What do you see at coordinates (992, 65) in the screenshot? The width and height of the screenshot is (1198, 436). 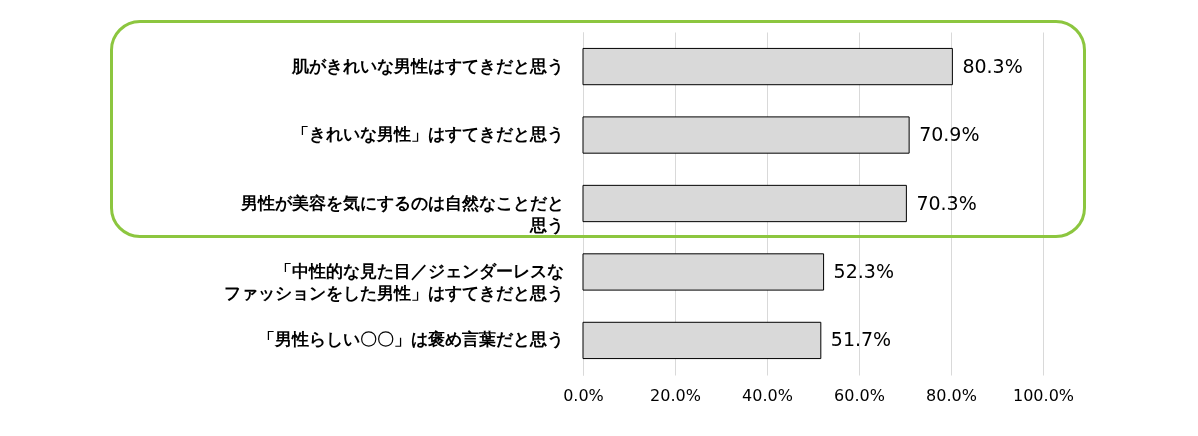 I see `data-label: 80.3%` at bounding box center [992, 65].